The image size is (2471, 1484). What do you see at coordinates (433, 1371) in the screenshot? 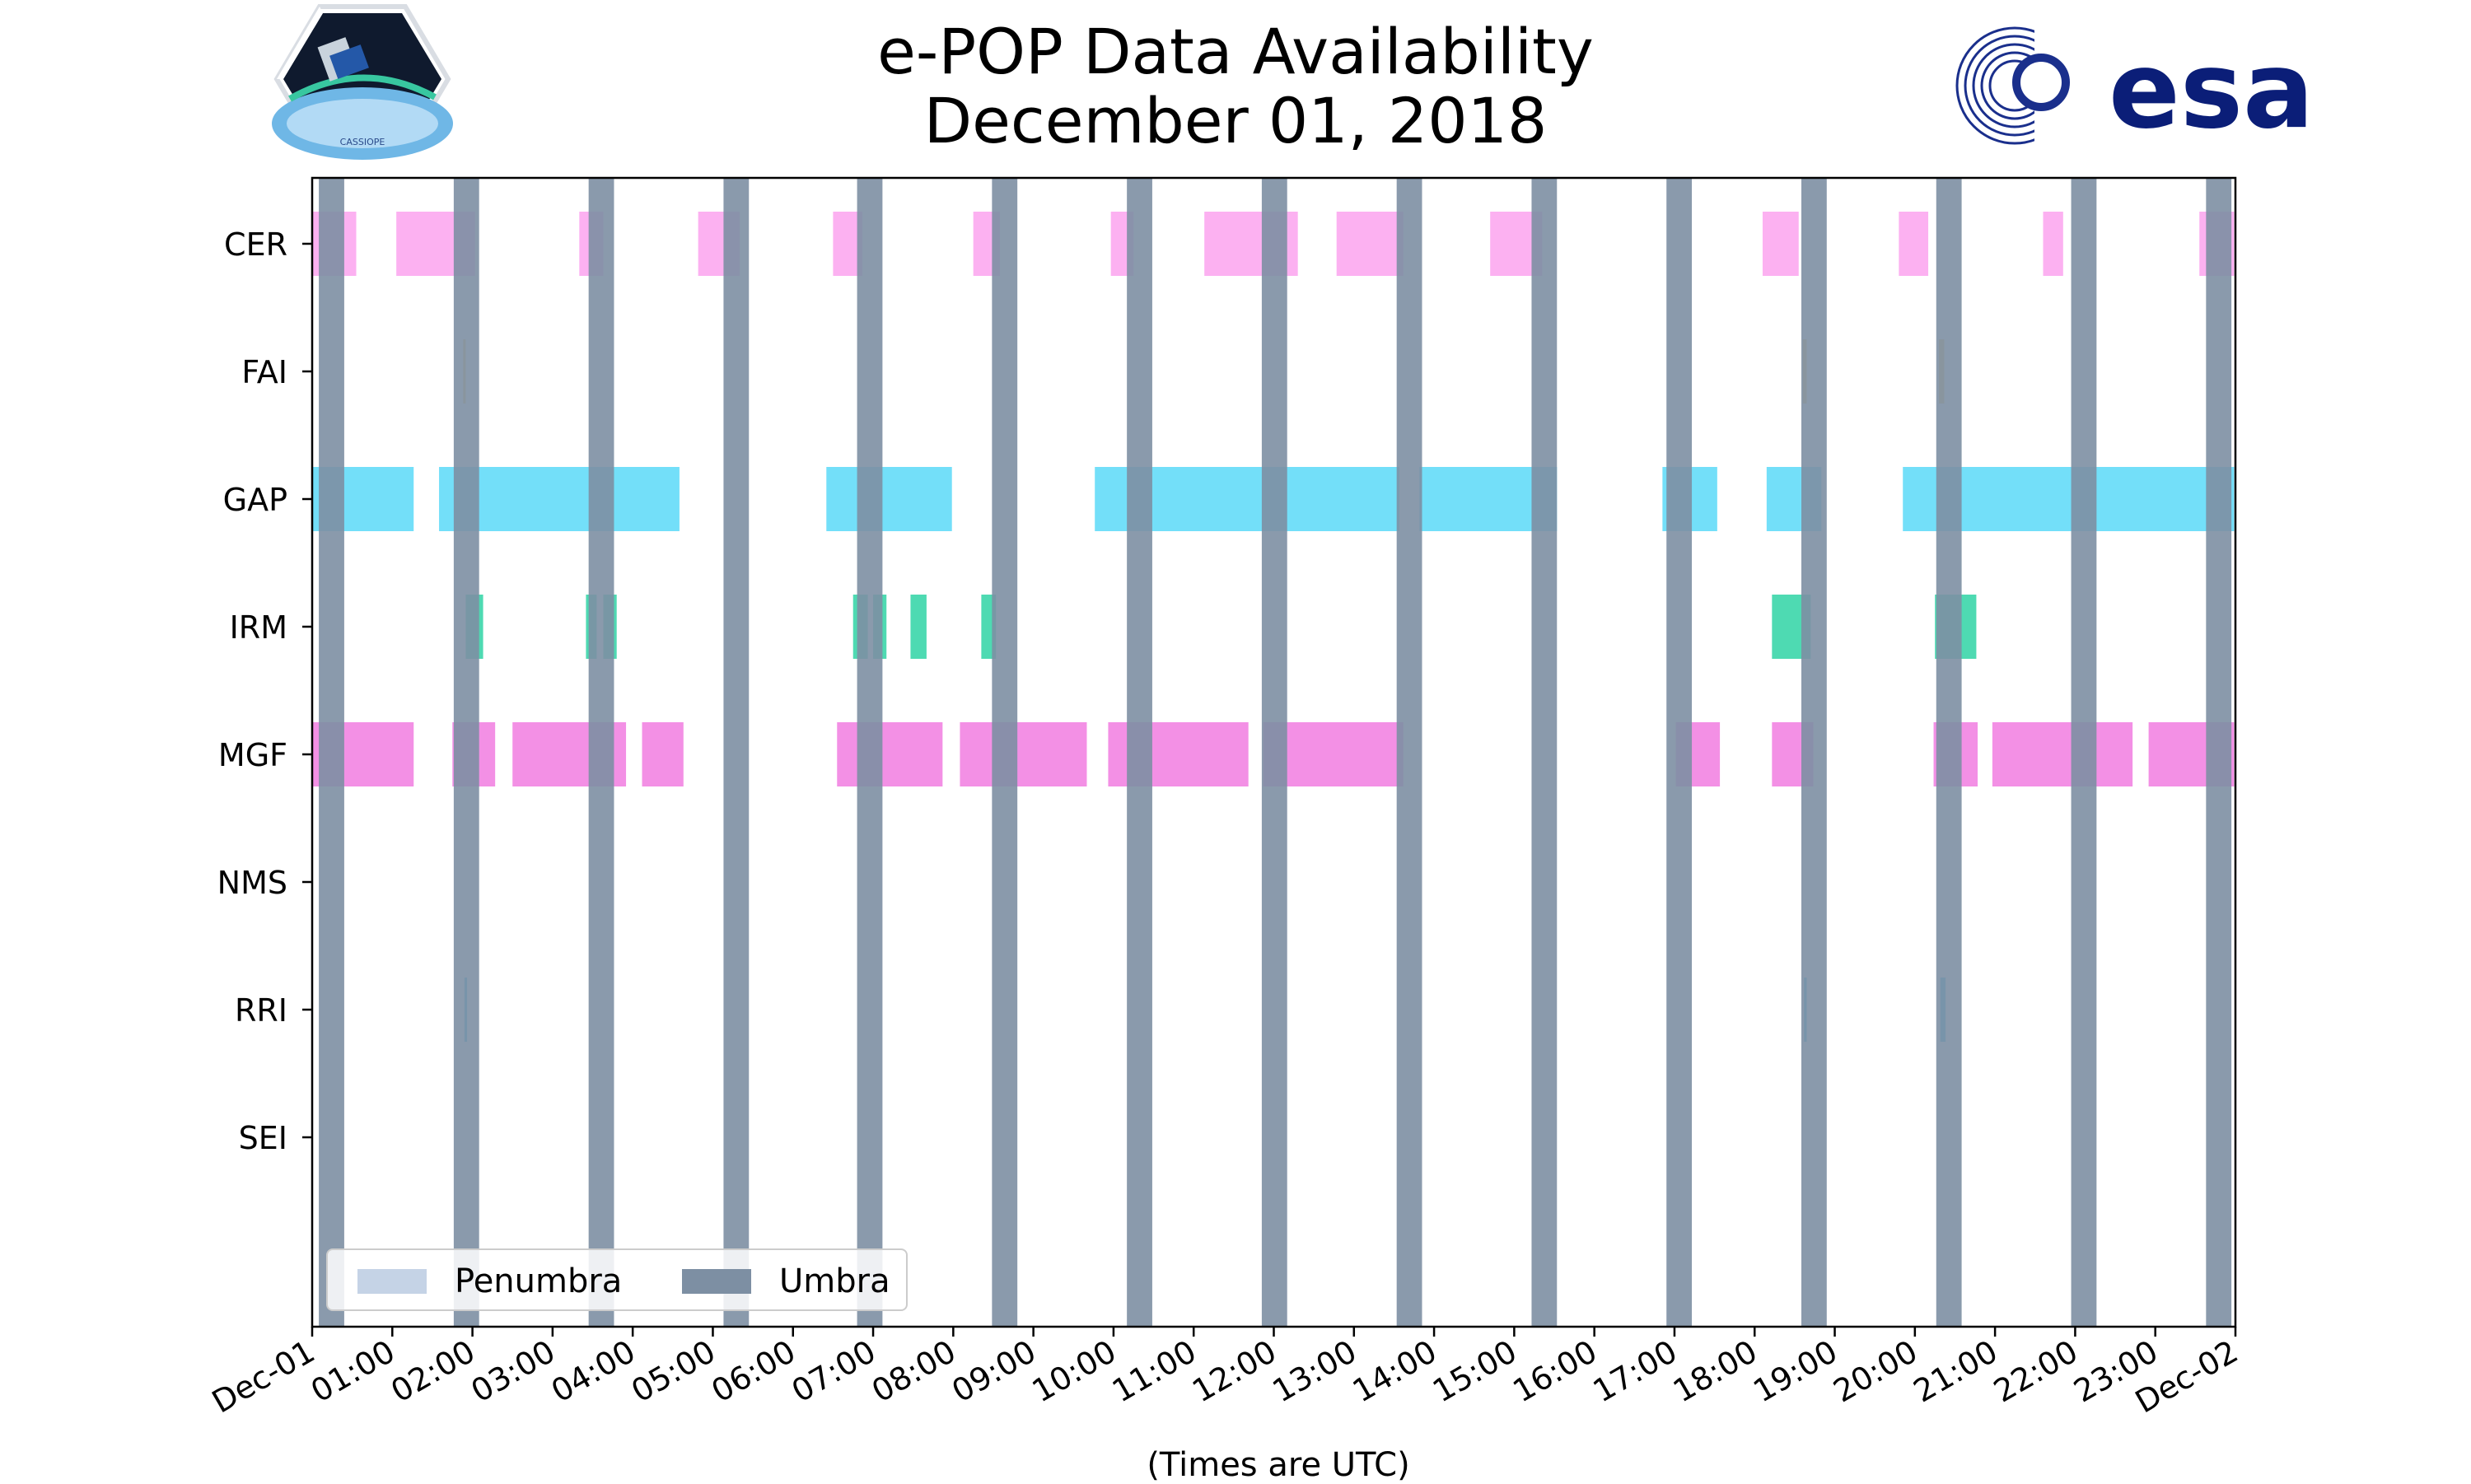
I see `x-tick-label-2: 02:00` at bounding box center [433, 1371].